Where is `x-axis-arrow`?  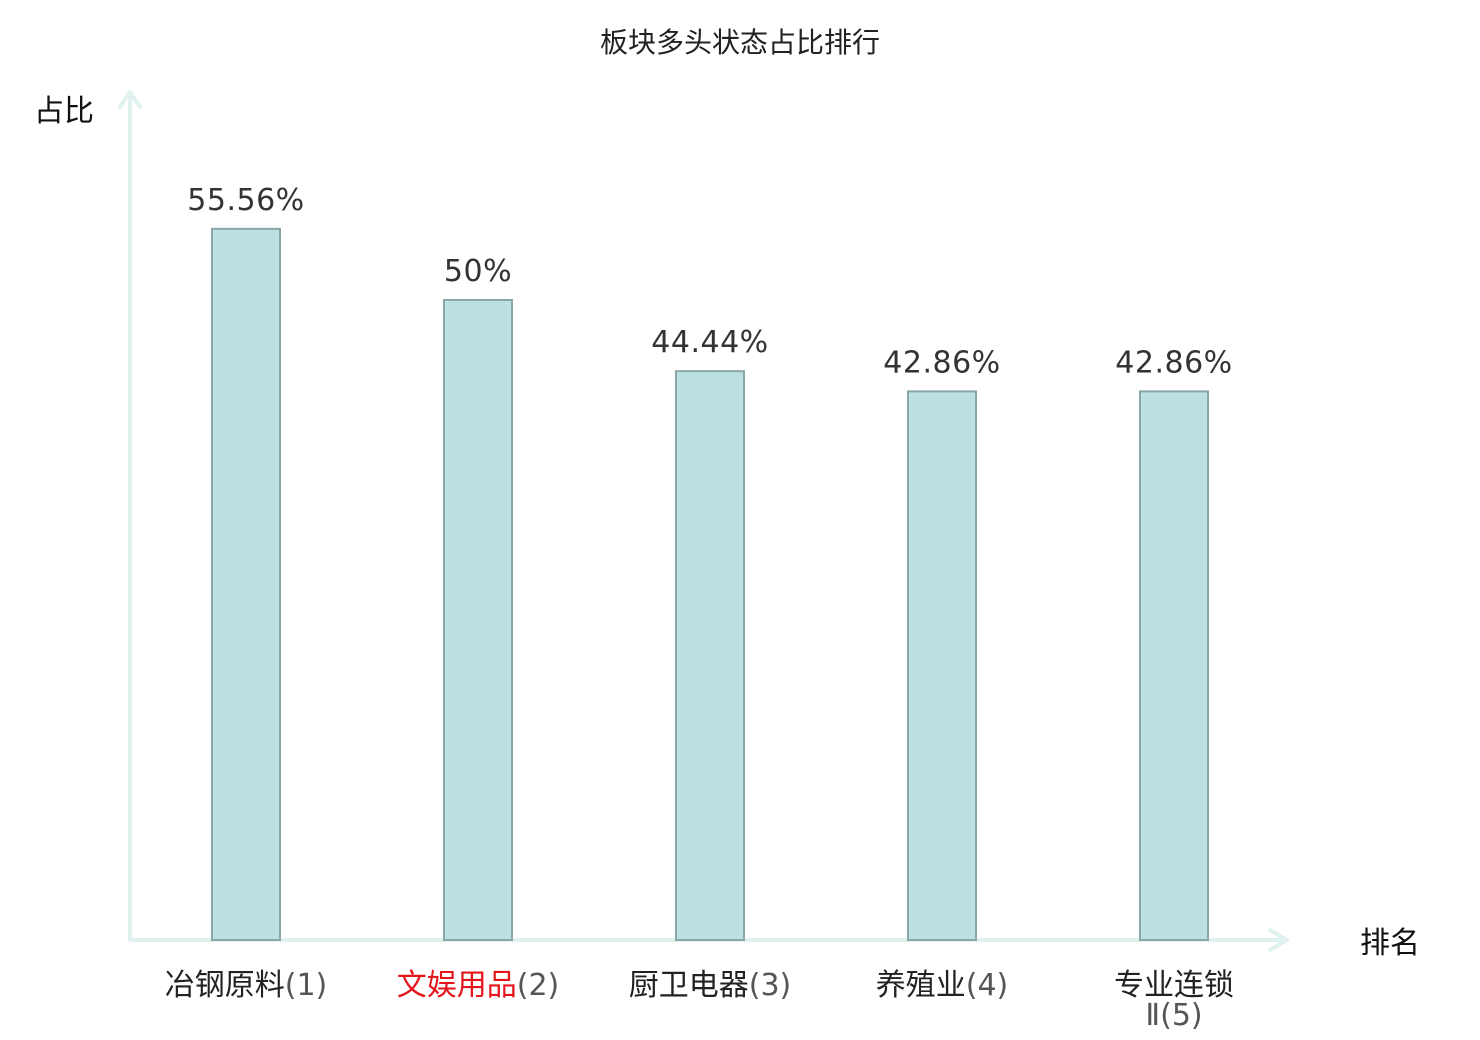
x-axis-arrow is located at coordinates (1278, 940).